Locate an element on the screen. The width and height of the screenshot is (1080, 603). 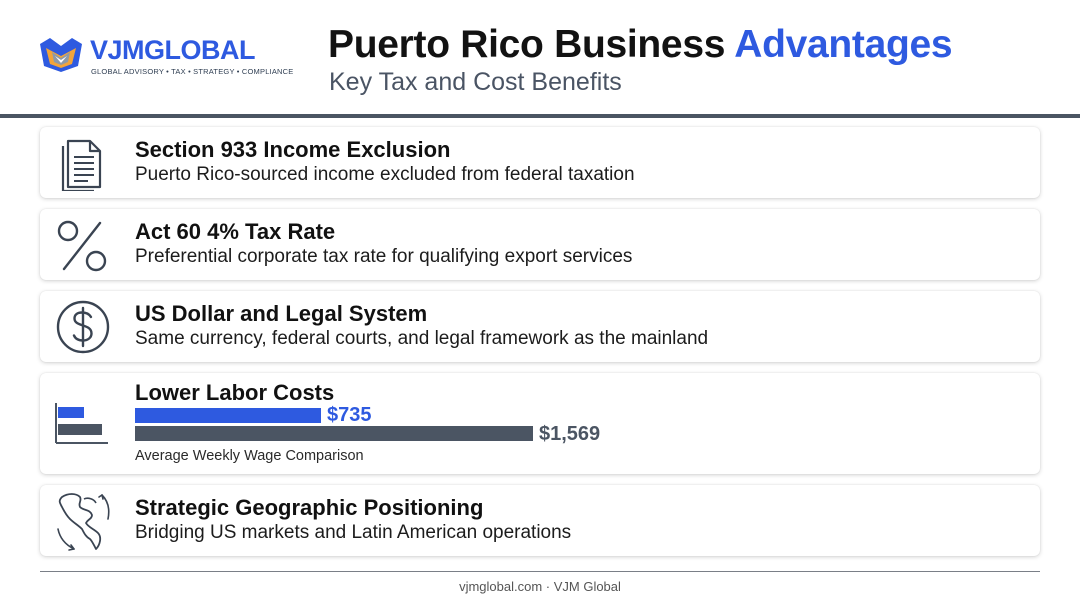
page-title: Puerto Rico Business Advantages is located at coordinates (640, 45).